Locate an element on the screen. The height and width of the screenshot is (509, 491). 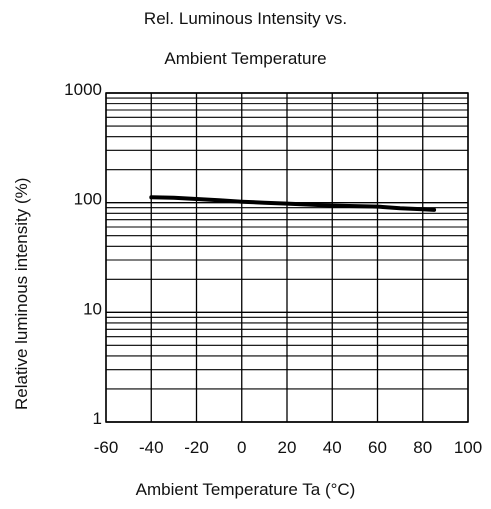
x-tick-label: 80 is located at coordinates (422, 447).